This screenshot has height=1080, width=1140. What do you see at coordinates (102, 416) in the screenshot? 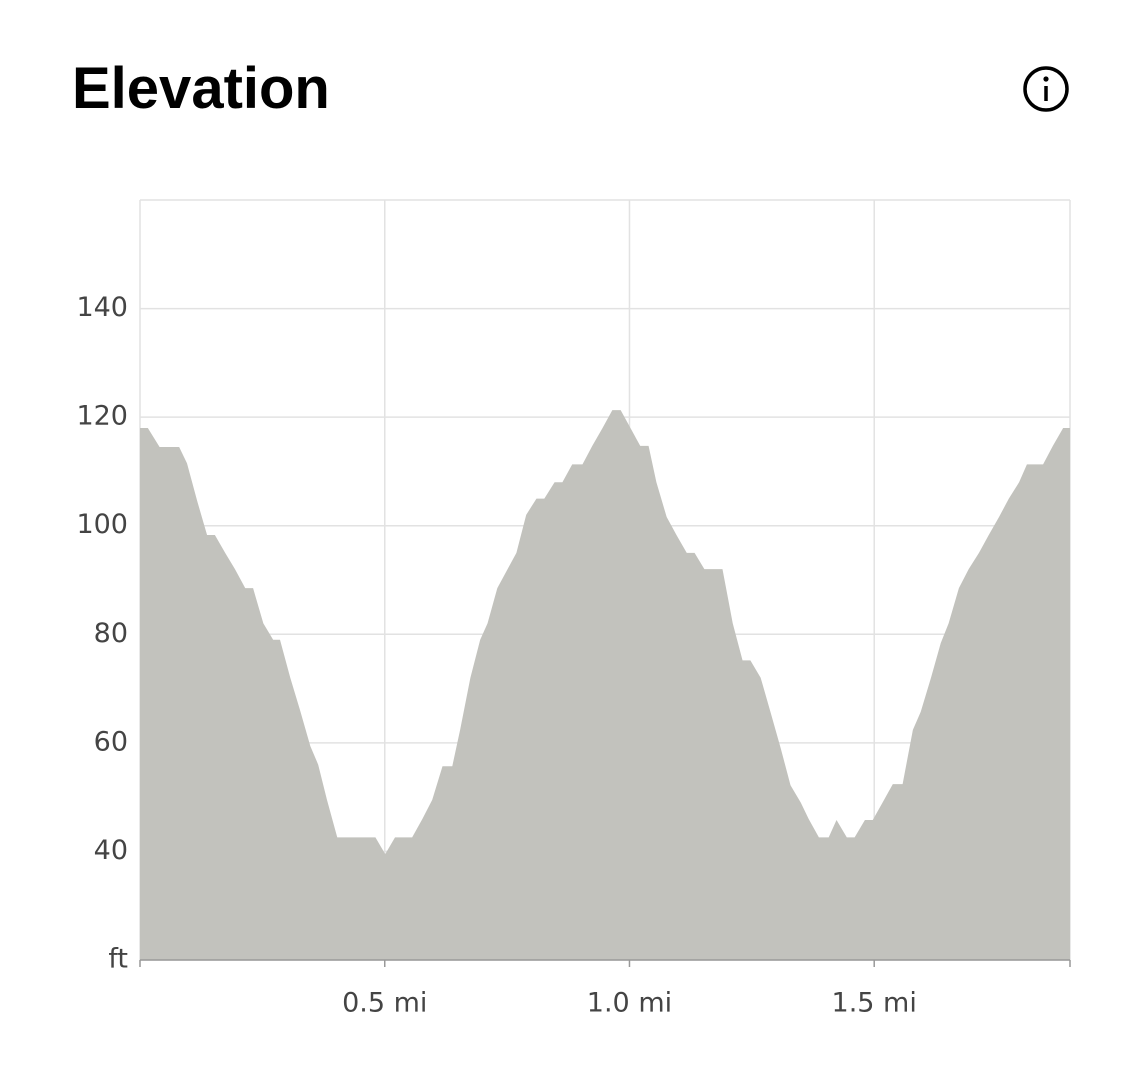
I see `y-tick-label: 120` at bounding box center [102, 416].